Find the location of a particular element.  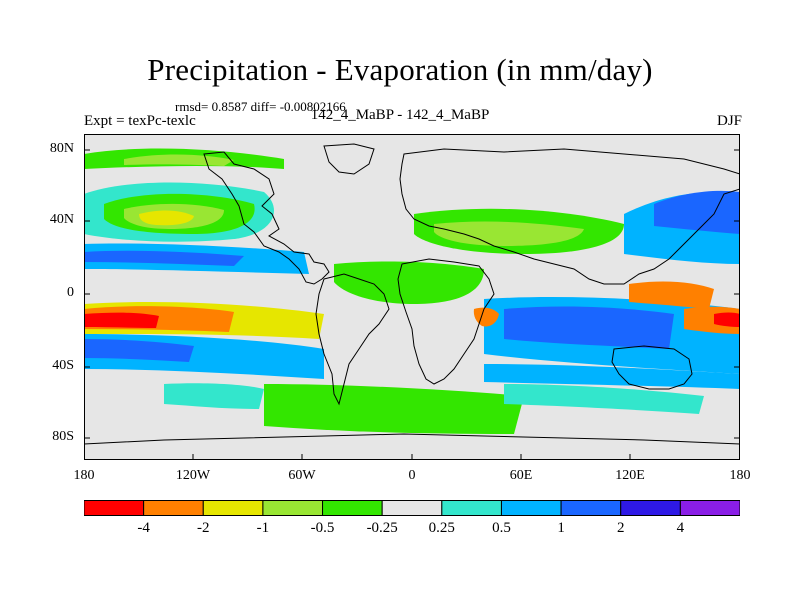

y-tick-label: 80S is located at coordinates (63, 436).